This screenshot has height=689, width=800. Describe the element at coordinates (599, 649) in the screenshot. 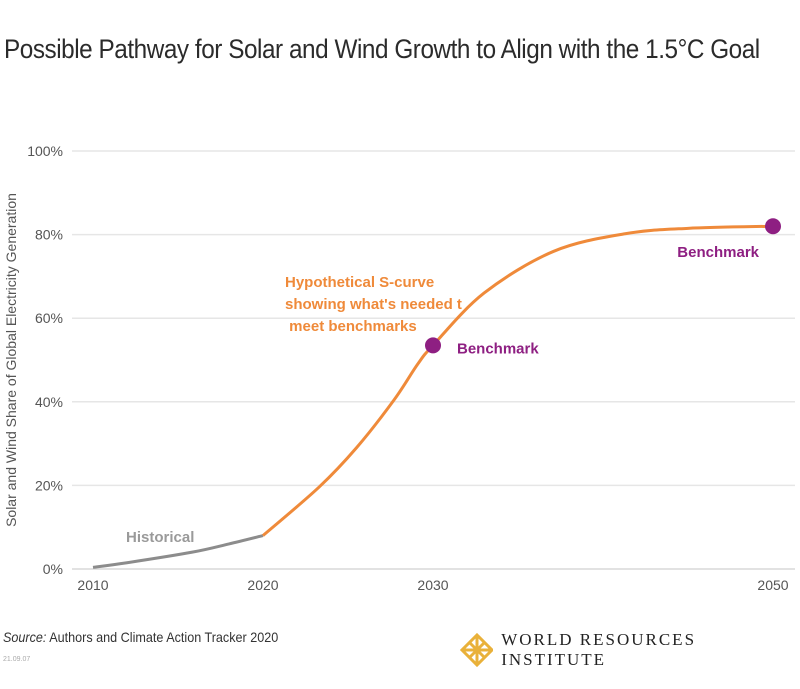

I see `wri-logo-text: WORLD RESOURCES INSTITUTE` at that location.